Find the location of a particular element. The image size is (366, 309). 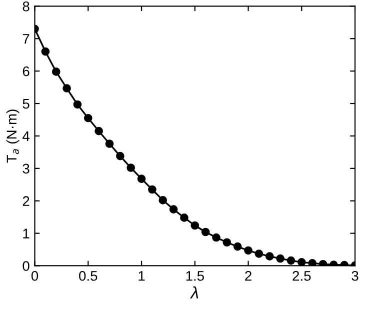

y-tick-label: 4 is located at coordinates (26, 136).